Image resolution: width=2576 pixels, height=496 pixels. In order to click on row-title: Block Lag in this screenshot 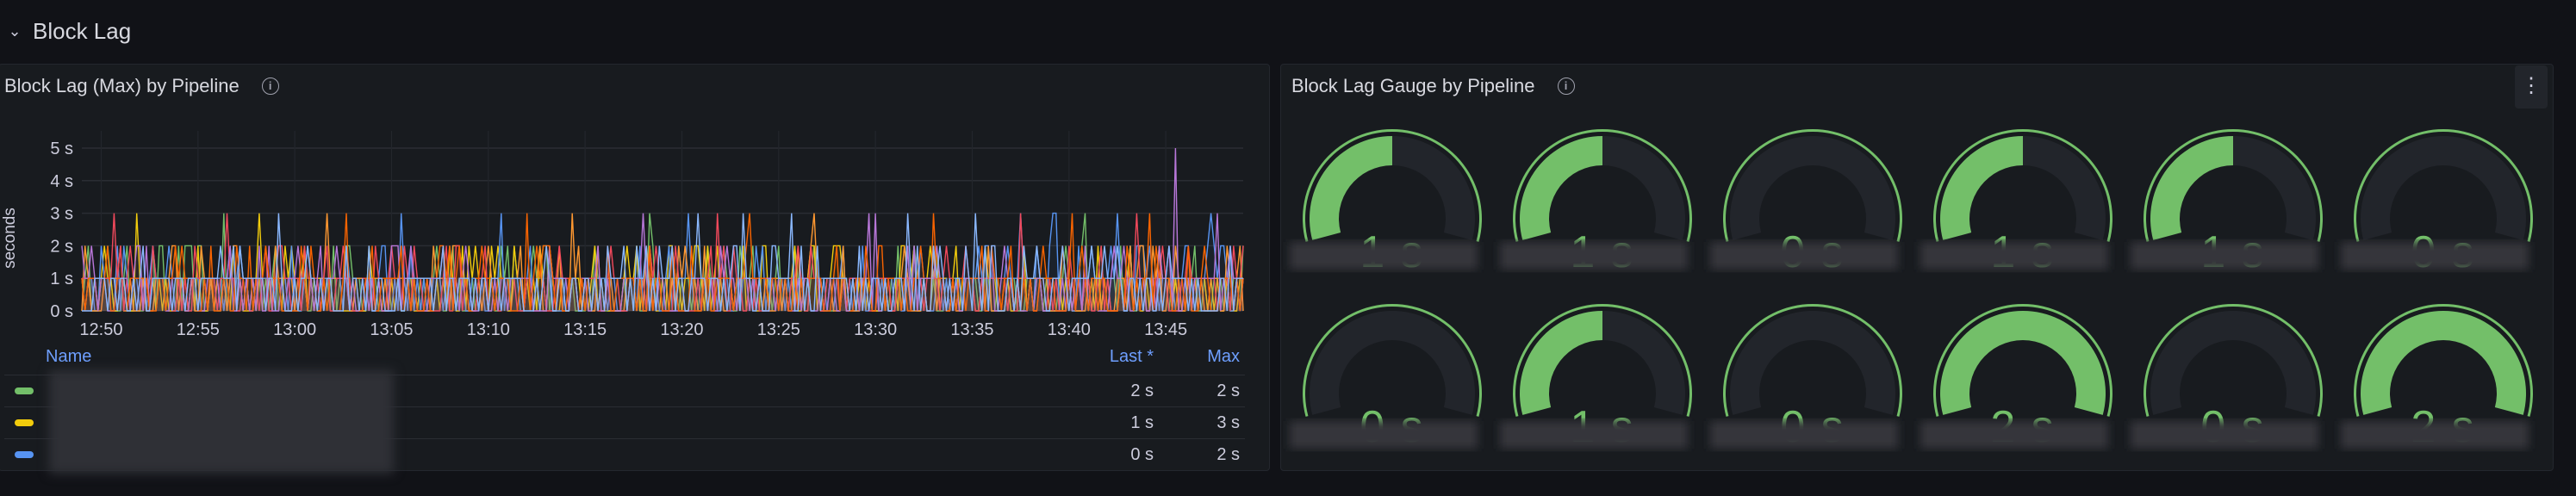, I will do `click(83, 31)`.